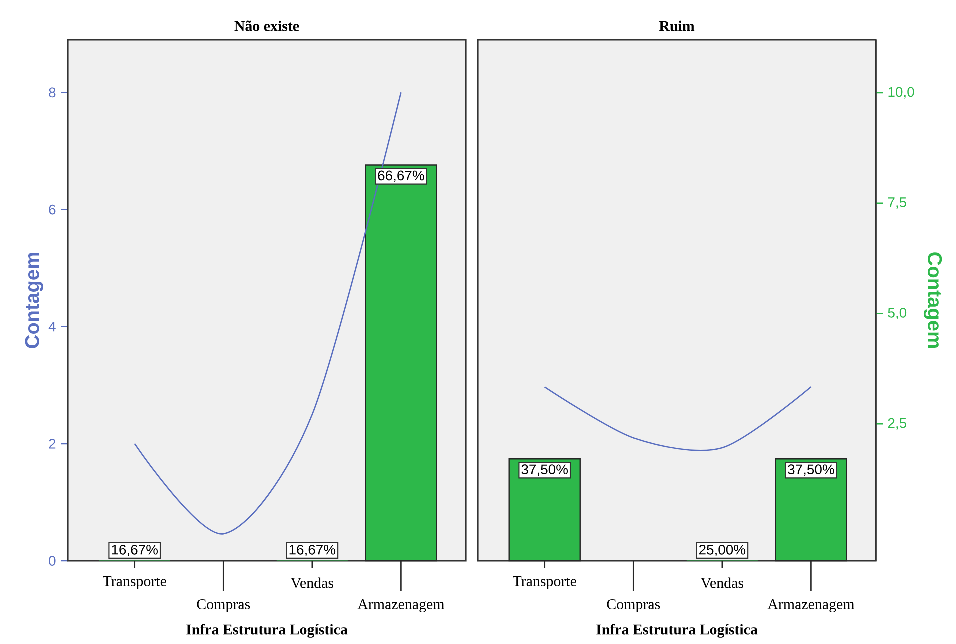 This screenshot has height=644, width=956. Describe the element at coordinates (34, 300) in the screenshot. I see `y-axis-title: Contagem` at that location.